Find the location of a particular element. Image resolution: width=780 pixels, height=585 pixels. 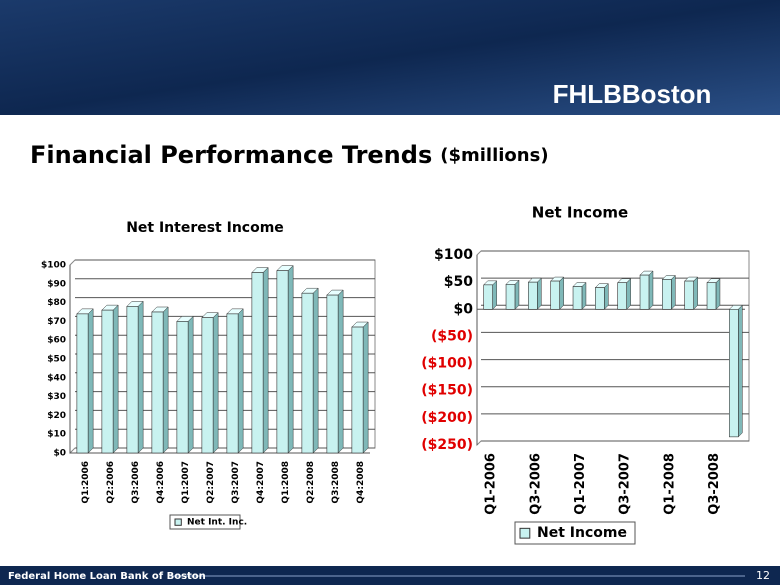

y-tick-label: $90 is located at coordinates (56, 284).